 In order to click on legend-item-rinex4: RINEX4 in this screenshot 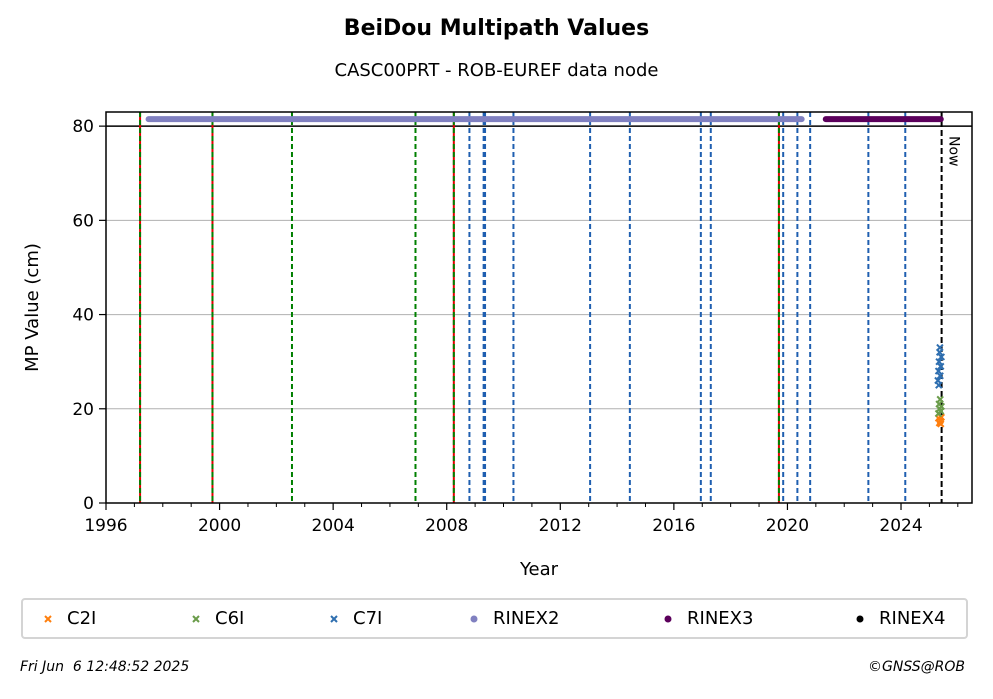, I will do `click(896, 618)`.